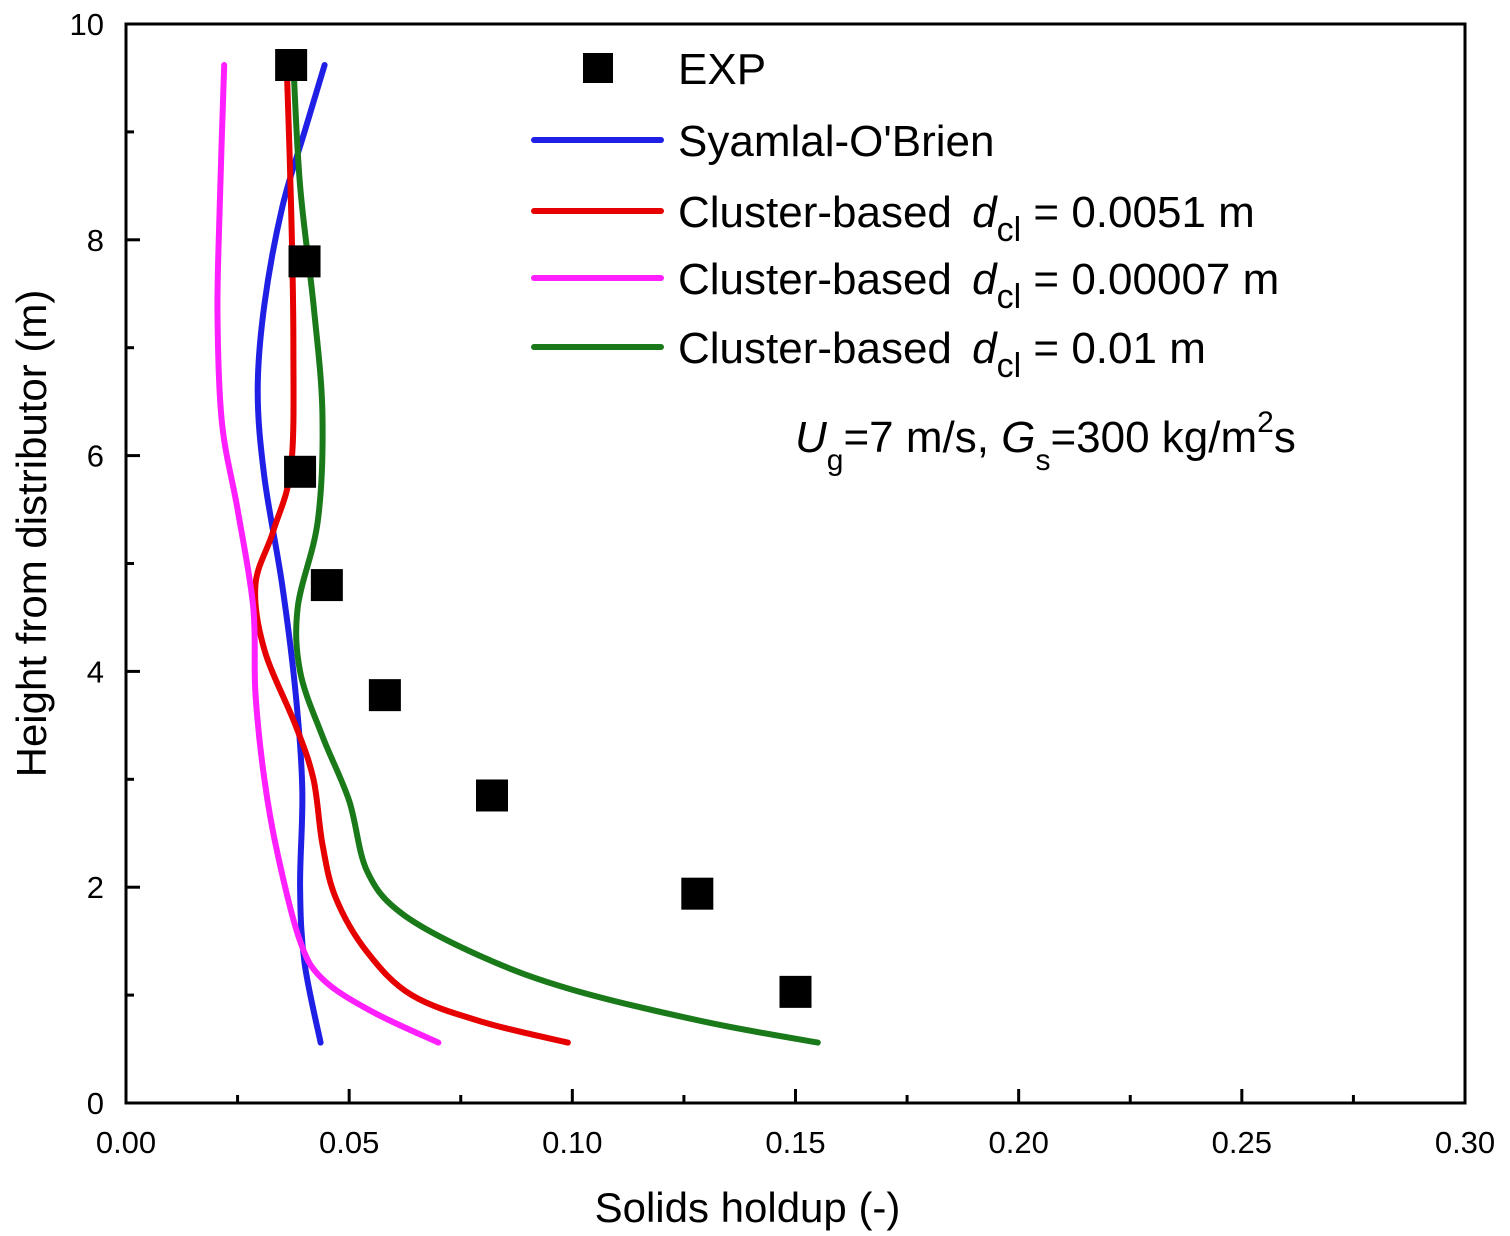 This screenshot has width=1510, height=1236. Describe the element at coordinates (87, 24) in the screenshot. I see `y-tick-label: 10` at that location.